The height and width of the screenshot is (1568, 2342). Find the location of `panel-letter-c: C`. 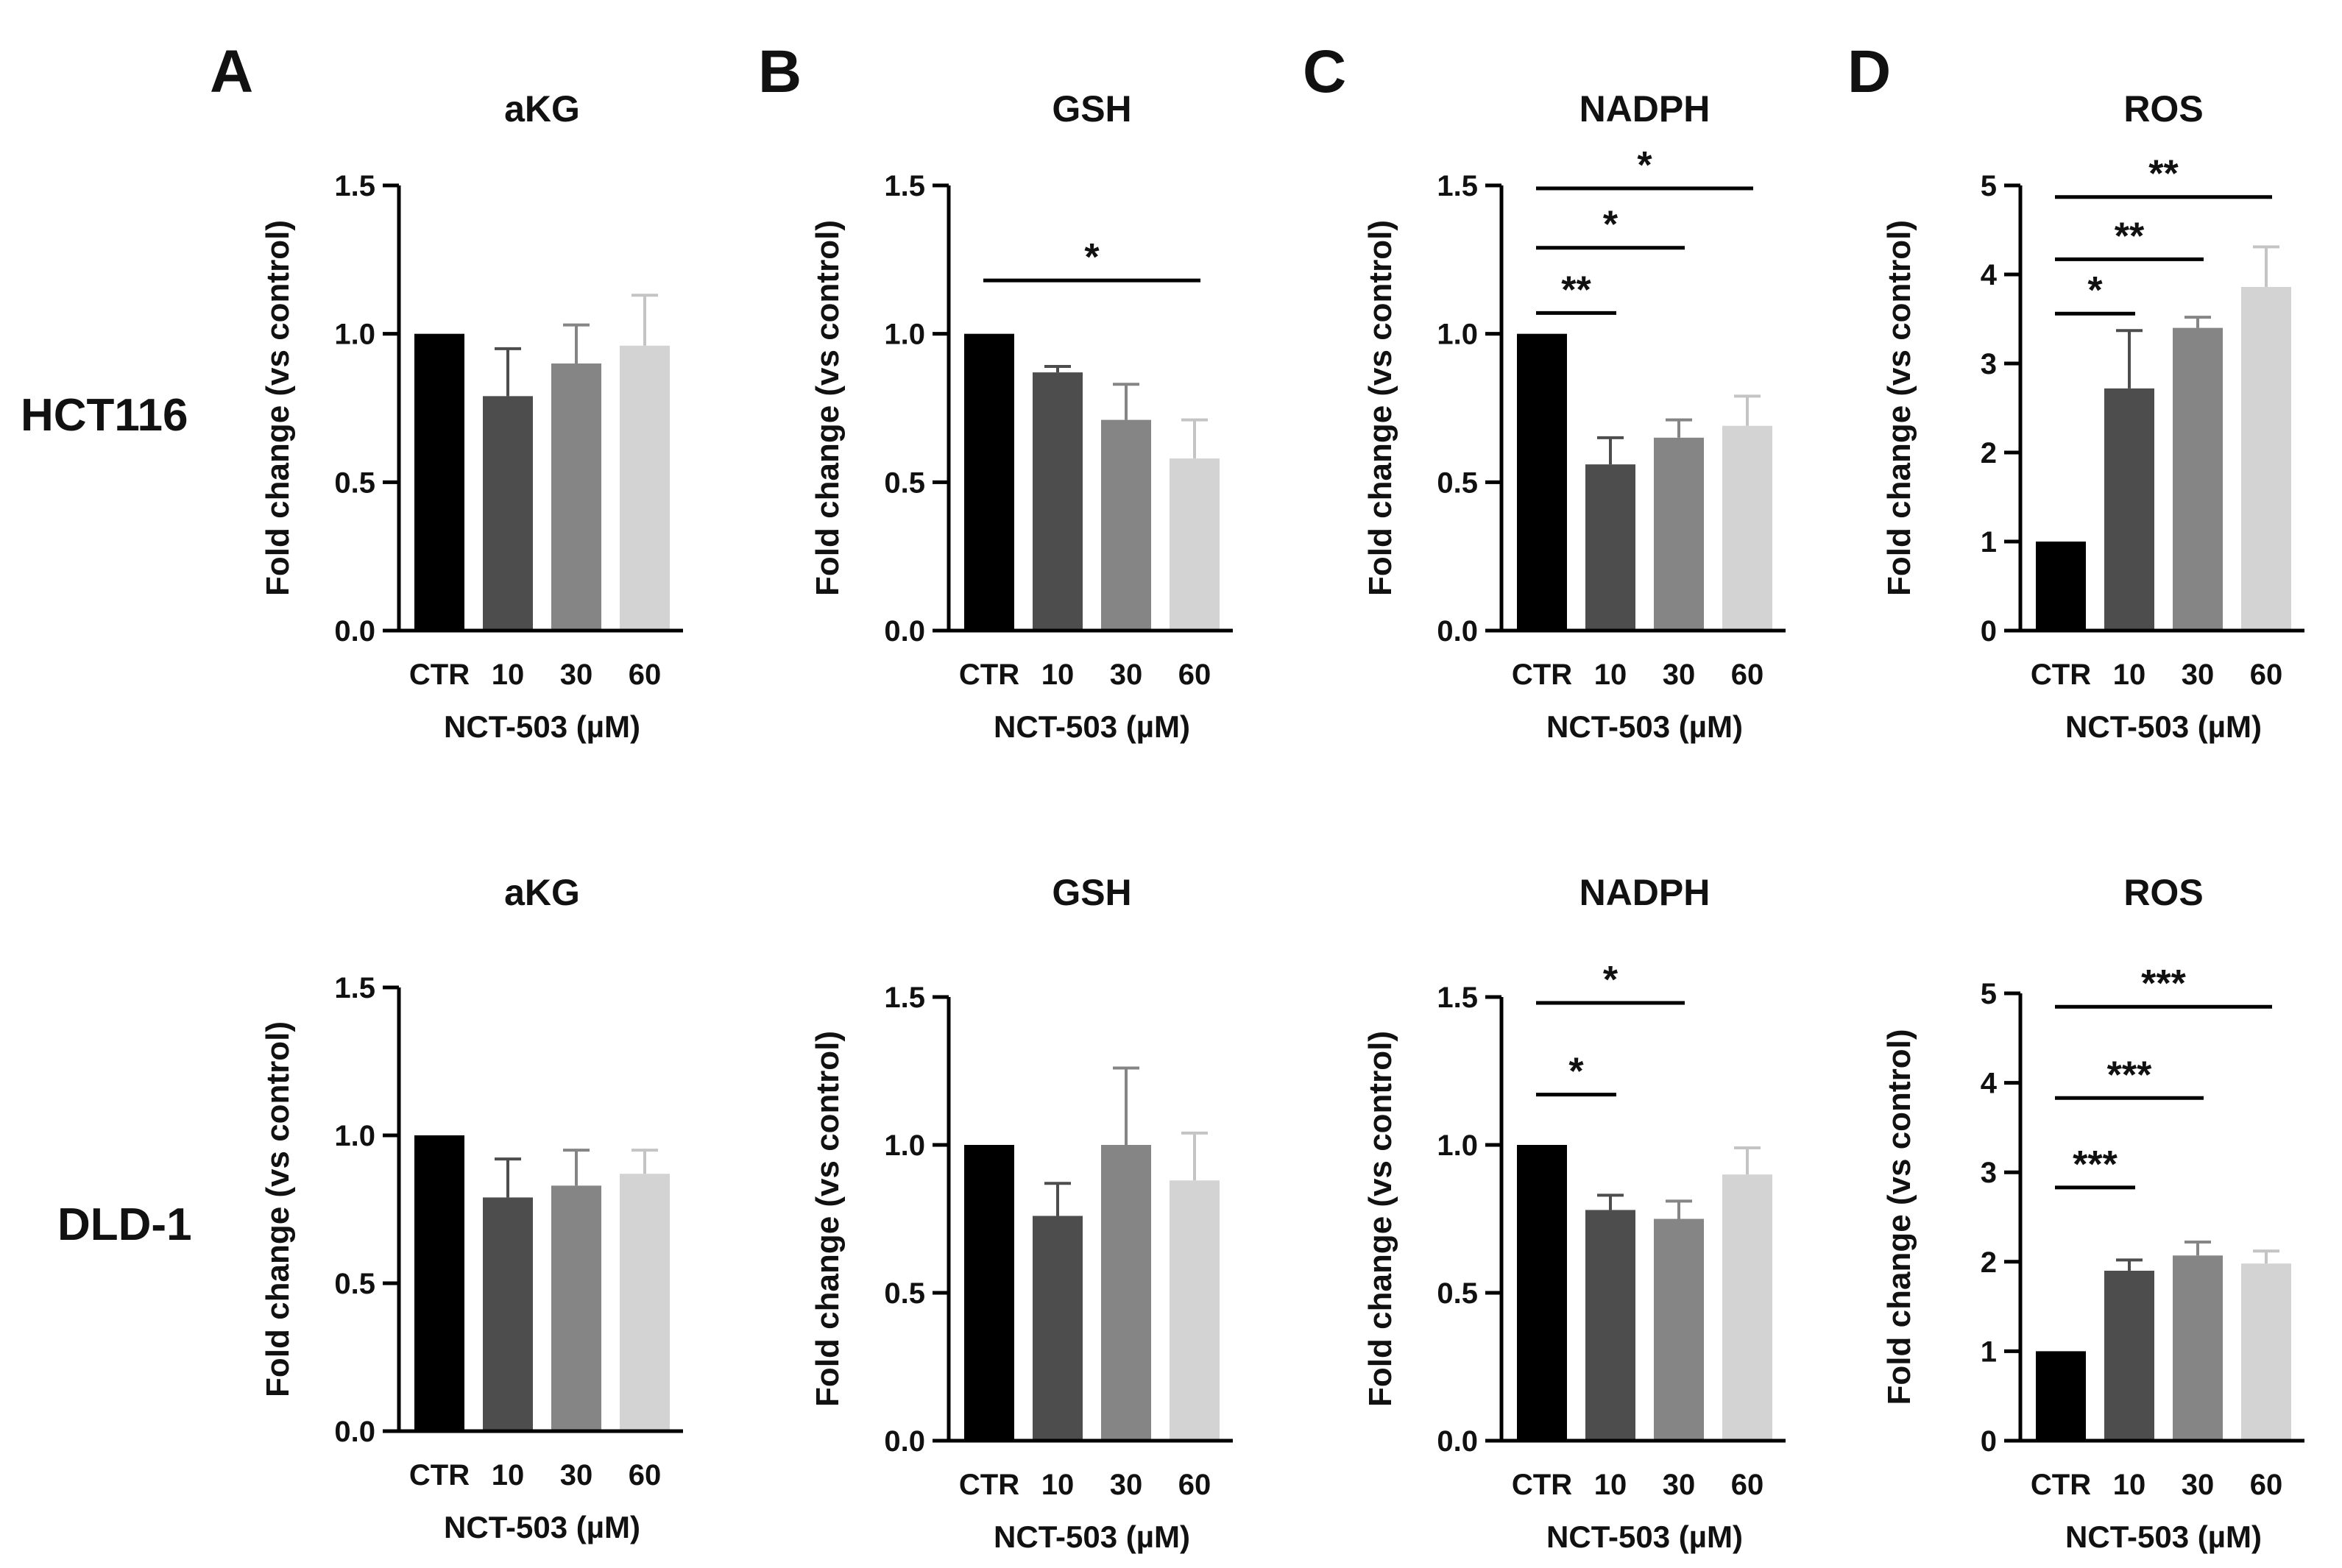

panel-letter-c: C is located at coordinates (1324, 71).